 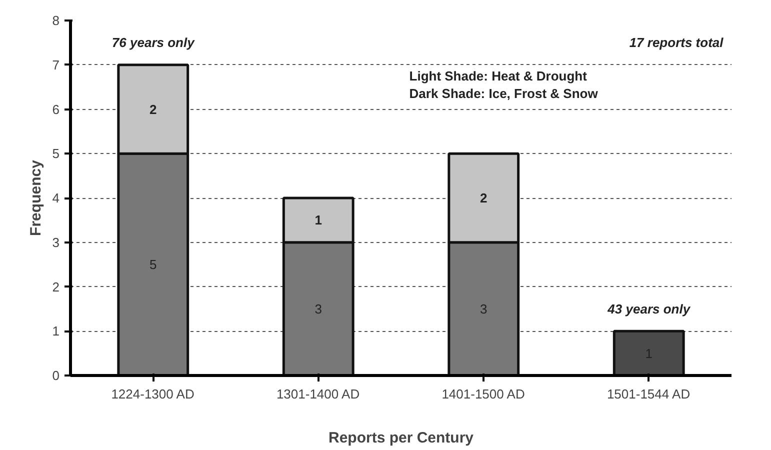 What do you see at coordinates (56, 286) in the screenshot?
I see `y-tick-label: 2` at bounding box center [56, 286].